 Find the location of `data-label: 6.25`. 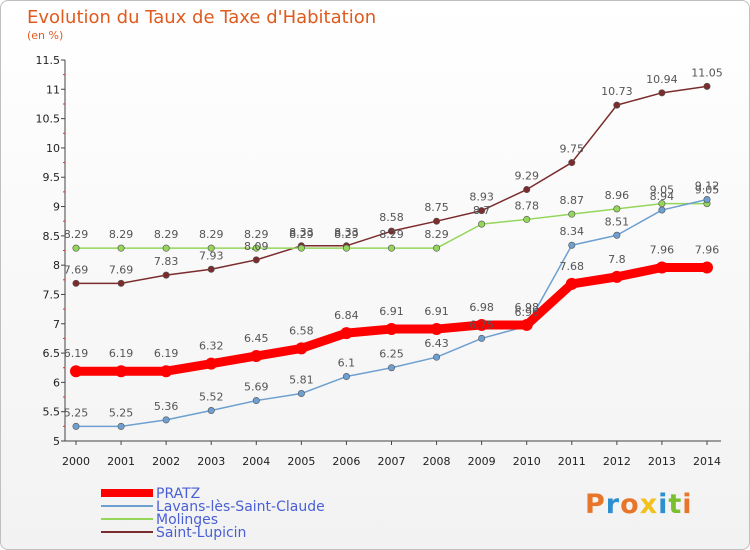

data-label: 6.25 is located at coordinates (391, 354).